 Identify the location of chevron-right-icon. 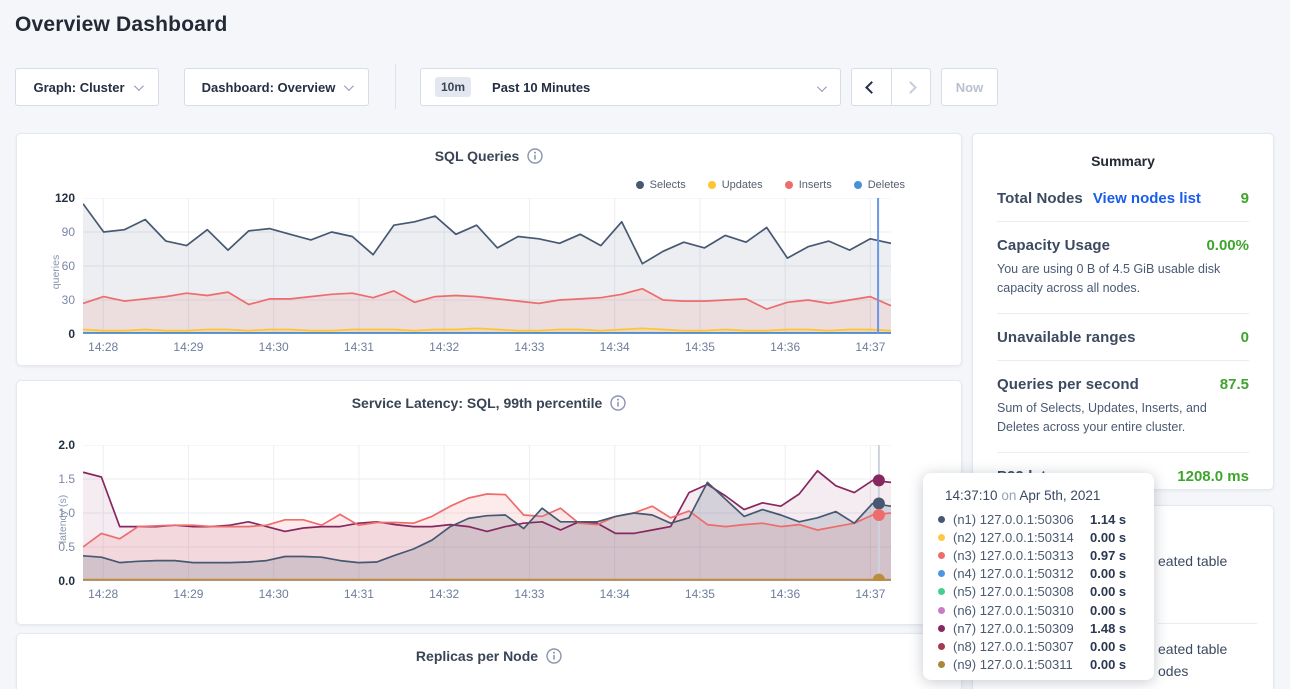
(911, 87).